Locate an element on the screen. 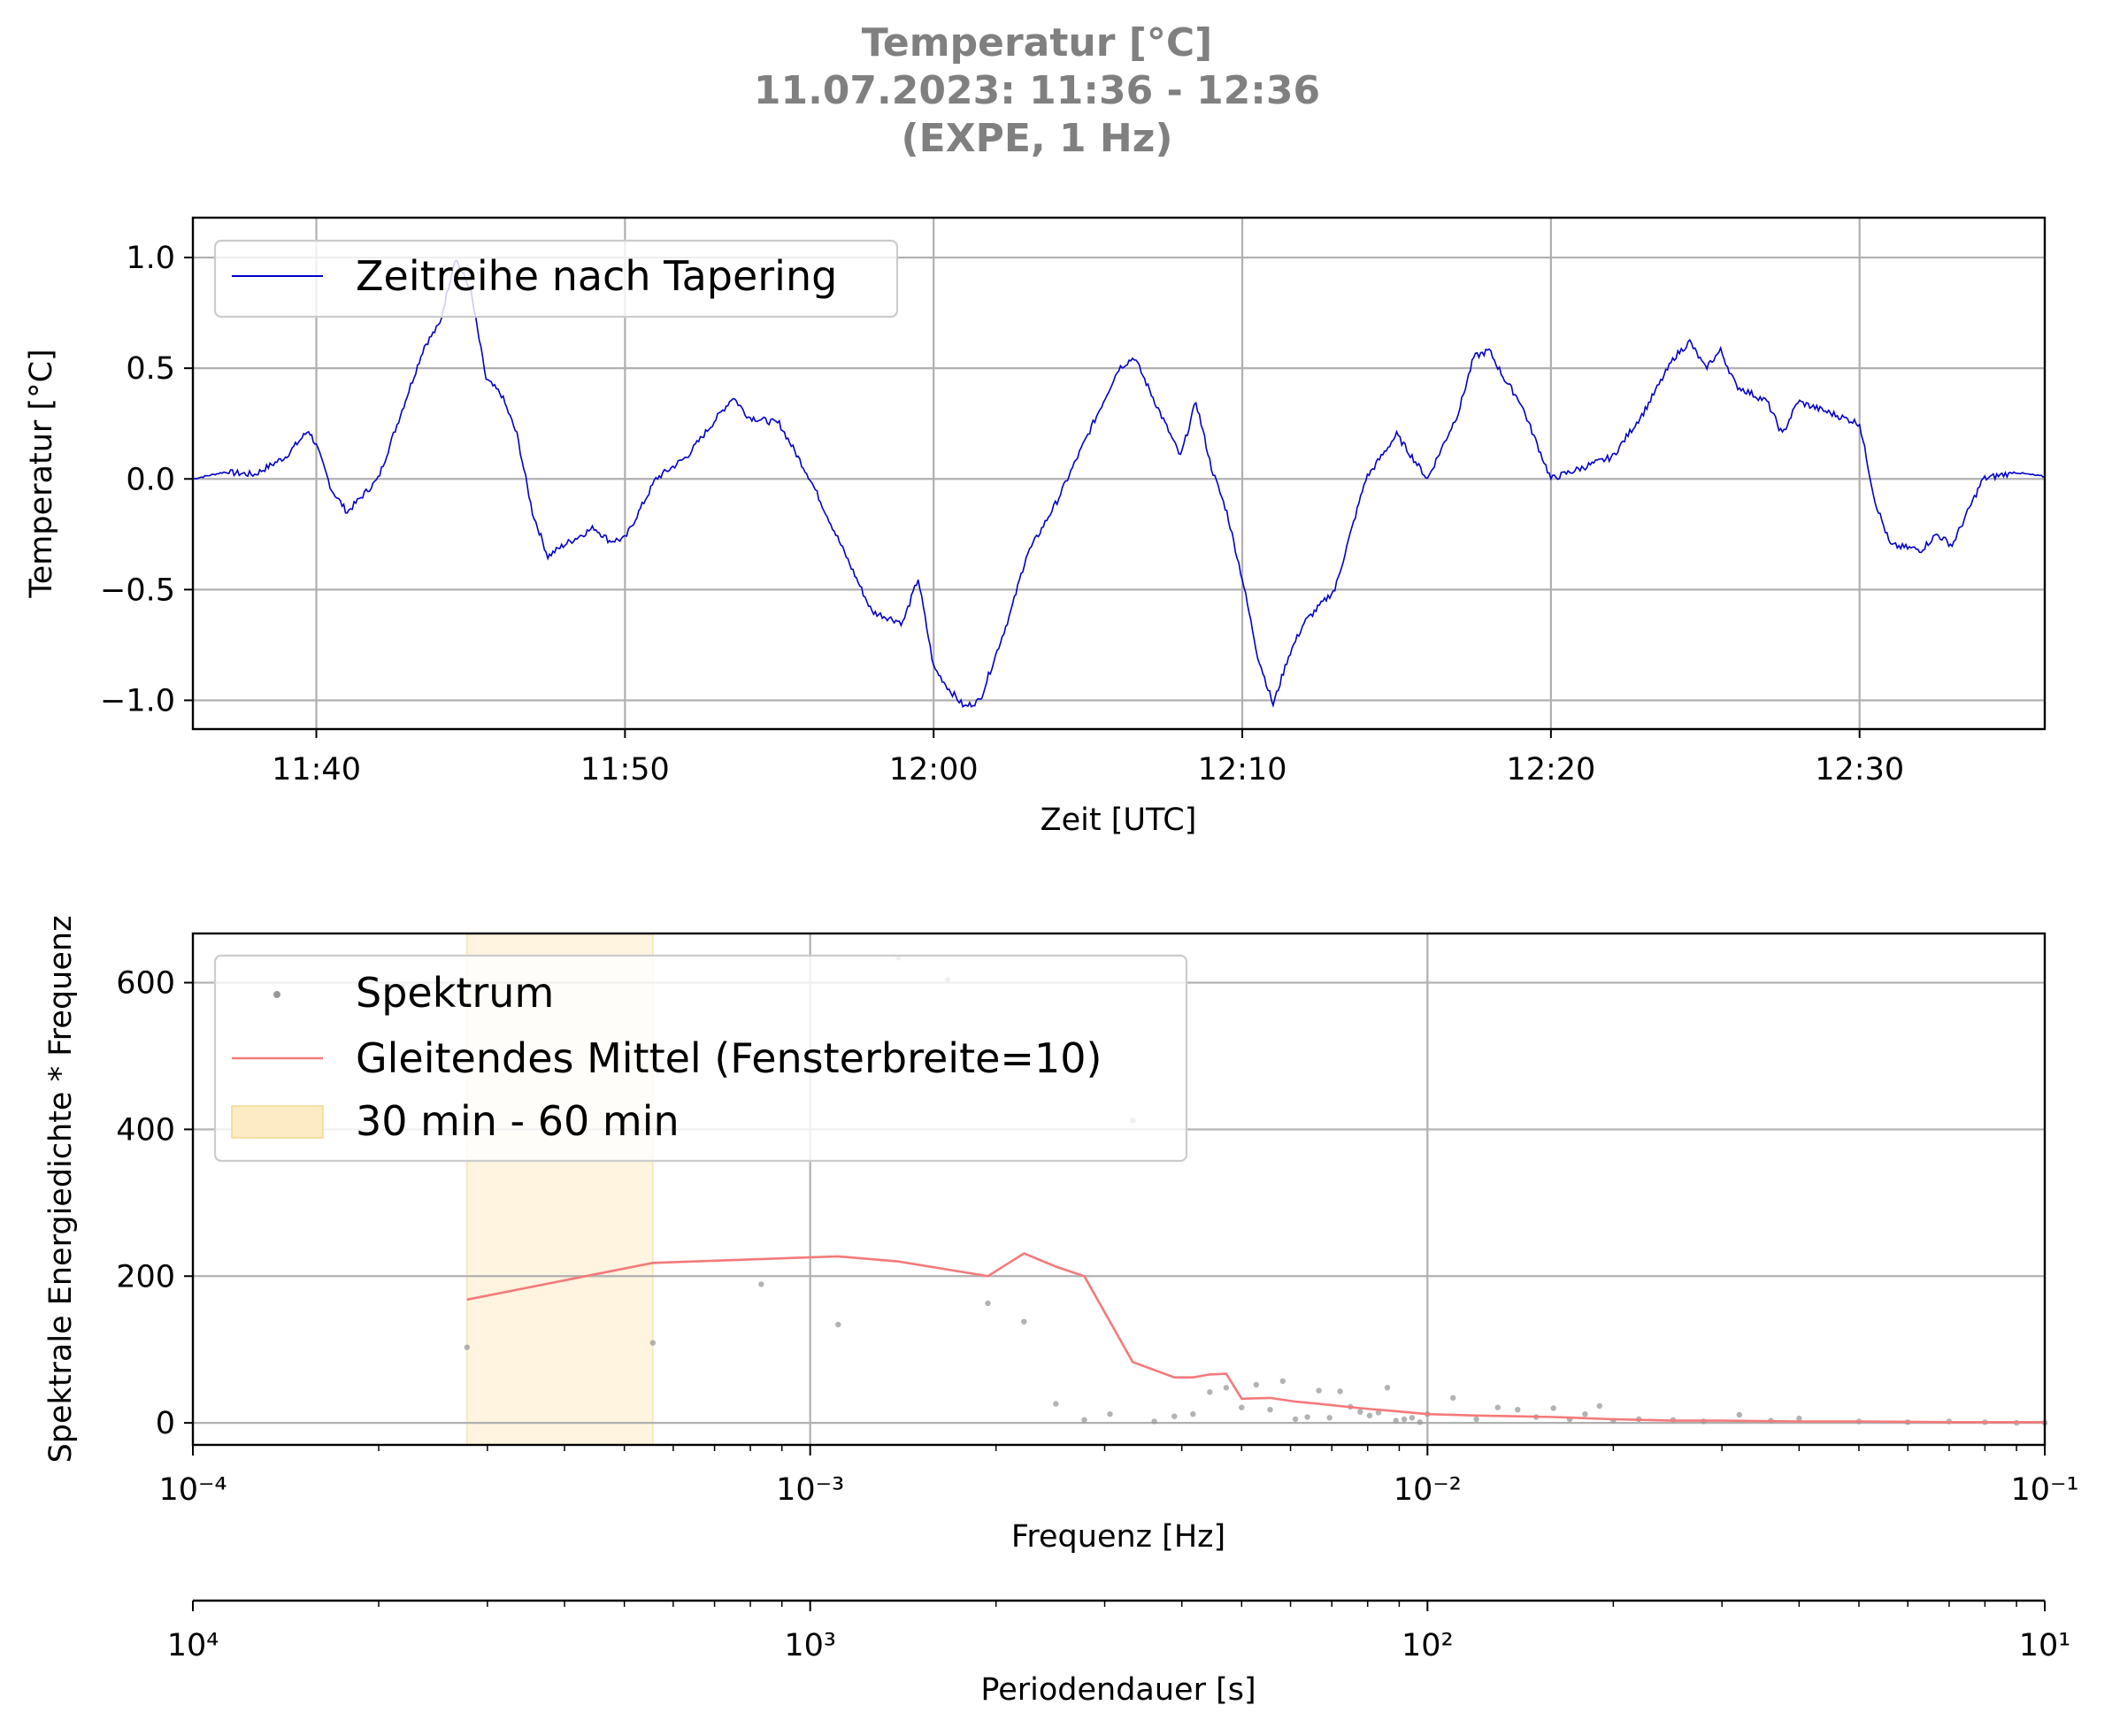 This screenshot has width=2112, height=1736. x-tick-label: 12:00 is located at coordinates (934, 769).